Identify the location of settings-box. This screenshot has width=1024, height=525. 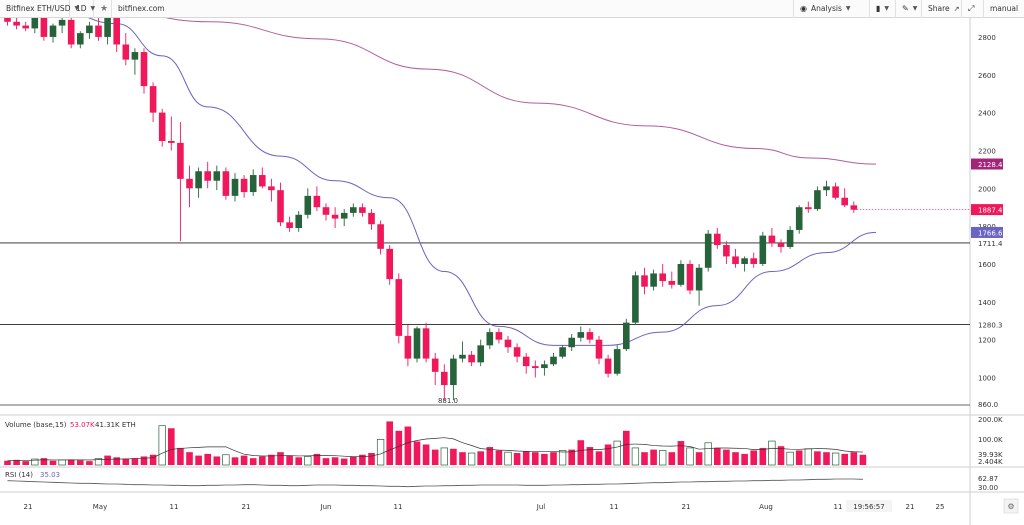
(1011, 506).